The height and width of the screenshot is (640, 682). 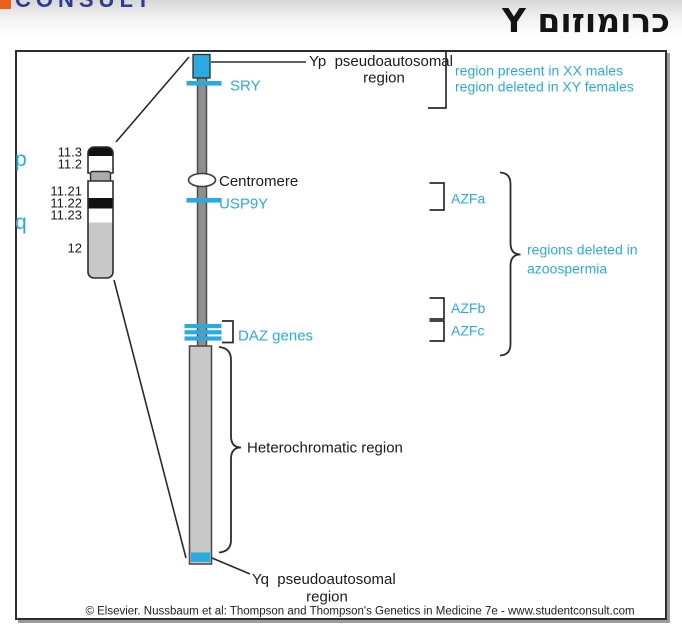 I want to click on logo-mark-icon, so click(x=5, y=4).